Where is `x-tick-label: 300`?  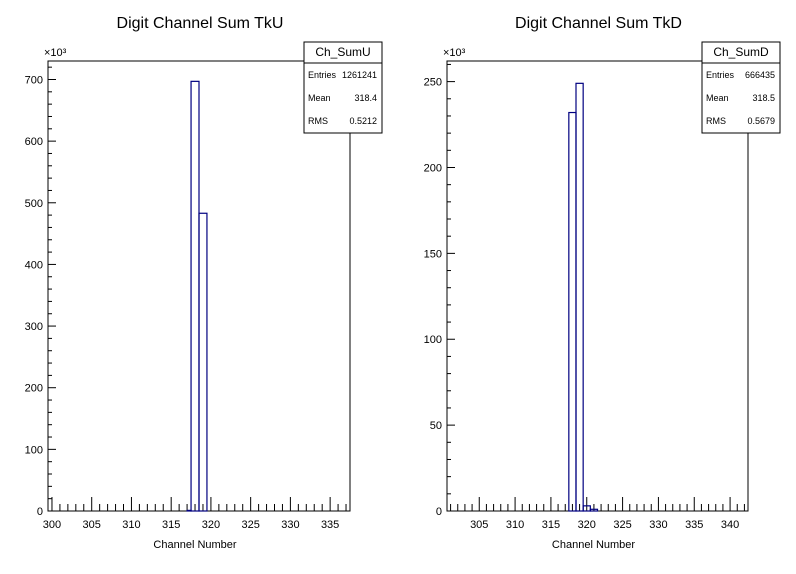
x-tick-label: 300 is located at coordinates (52, 525).